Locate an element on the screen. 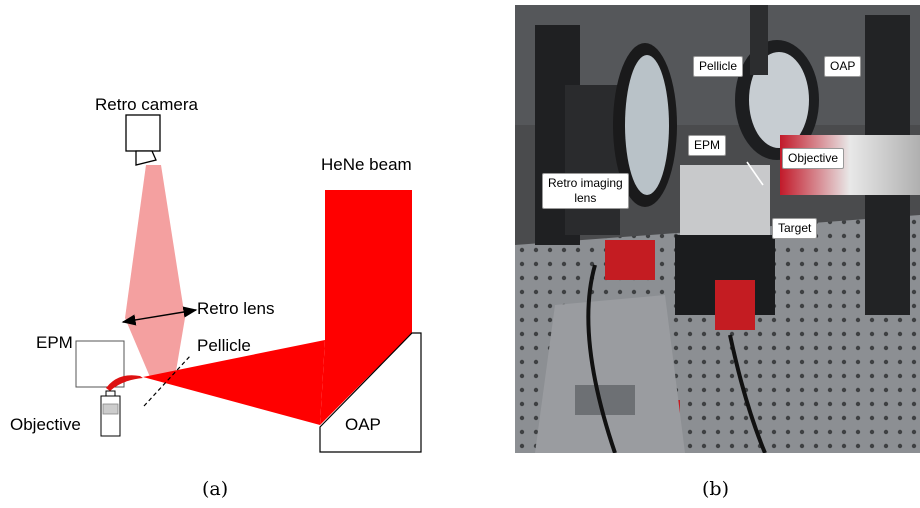 Image resolution: width=920 pixels, height=508 pixels. photo-target-label: Target is located at coordinates (795, 228).